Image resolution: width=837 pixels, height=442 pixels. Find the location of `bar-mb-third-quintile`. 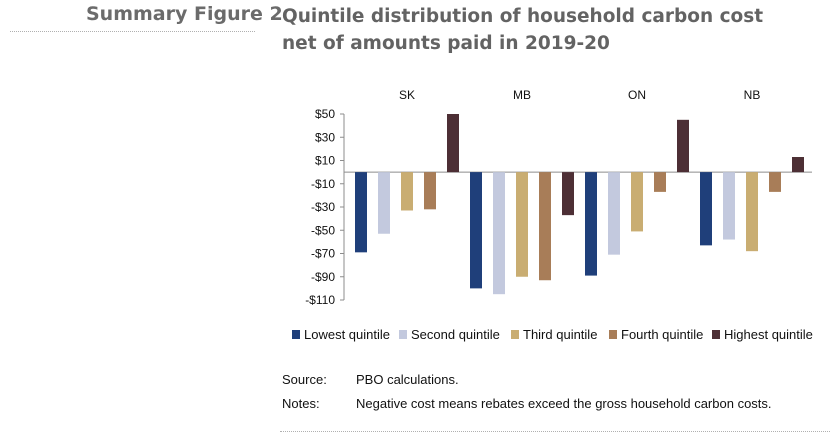

bar-mb-third-quintile is located at coordinates (522, 224).